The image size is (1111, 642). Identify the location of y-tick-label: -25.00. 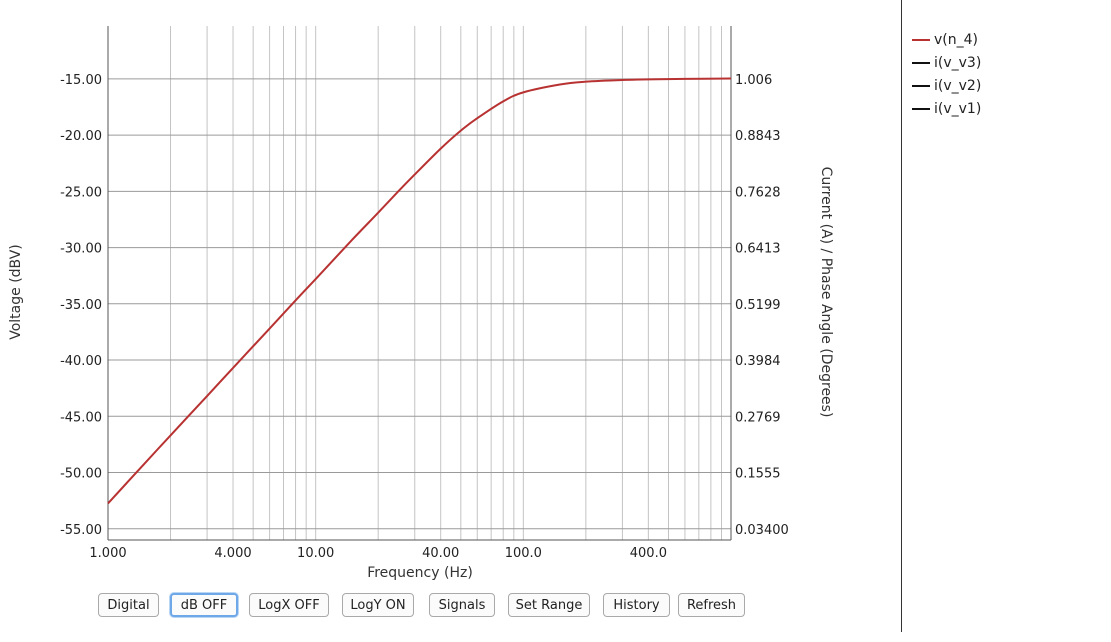
(81, 192).